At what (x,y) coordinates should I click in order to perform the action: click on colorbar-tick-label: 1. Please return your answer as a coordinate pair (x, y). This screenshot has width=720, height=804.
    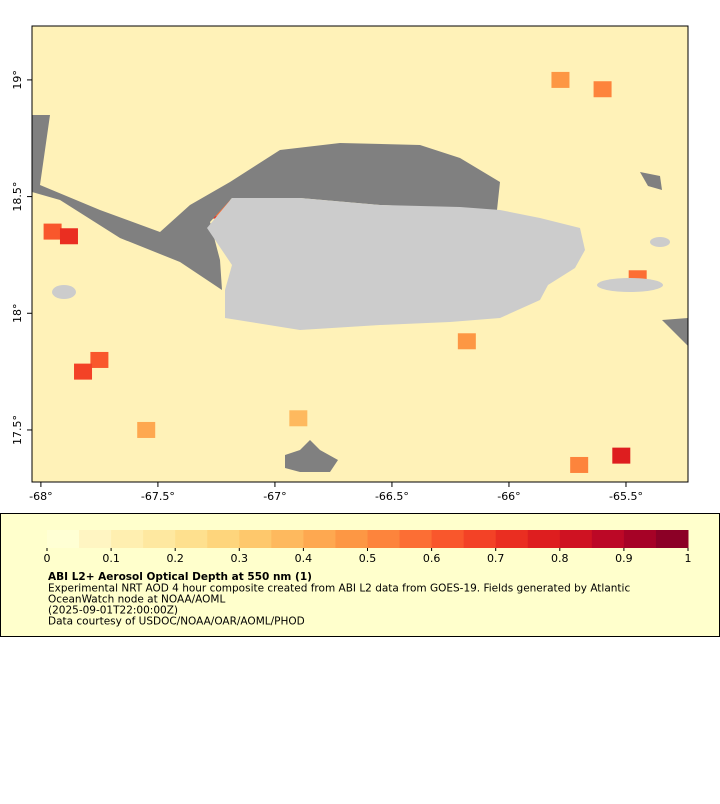
    Looking at the image, I should click on (688, 558).